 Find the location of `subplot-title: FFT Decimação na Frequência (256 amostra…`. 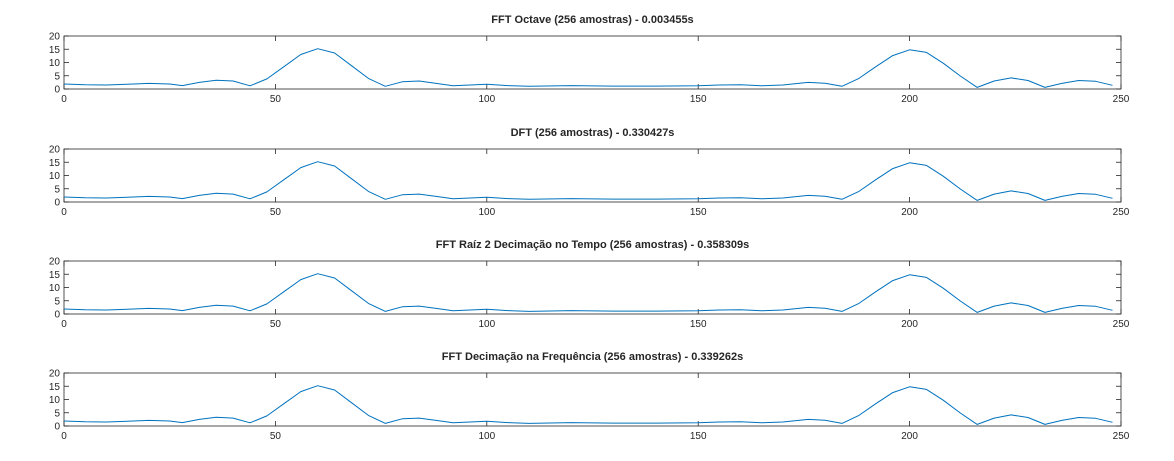

subplot-title: FFT Decimação na Frequência (256 amostra… is located at coordinates (592, 357).